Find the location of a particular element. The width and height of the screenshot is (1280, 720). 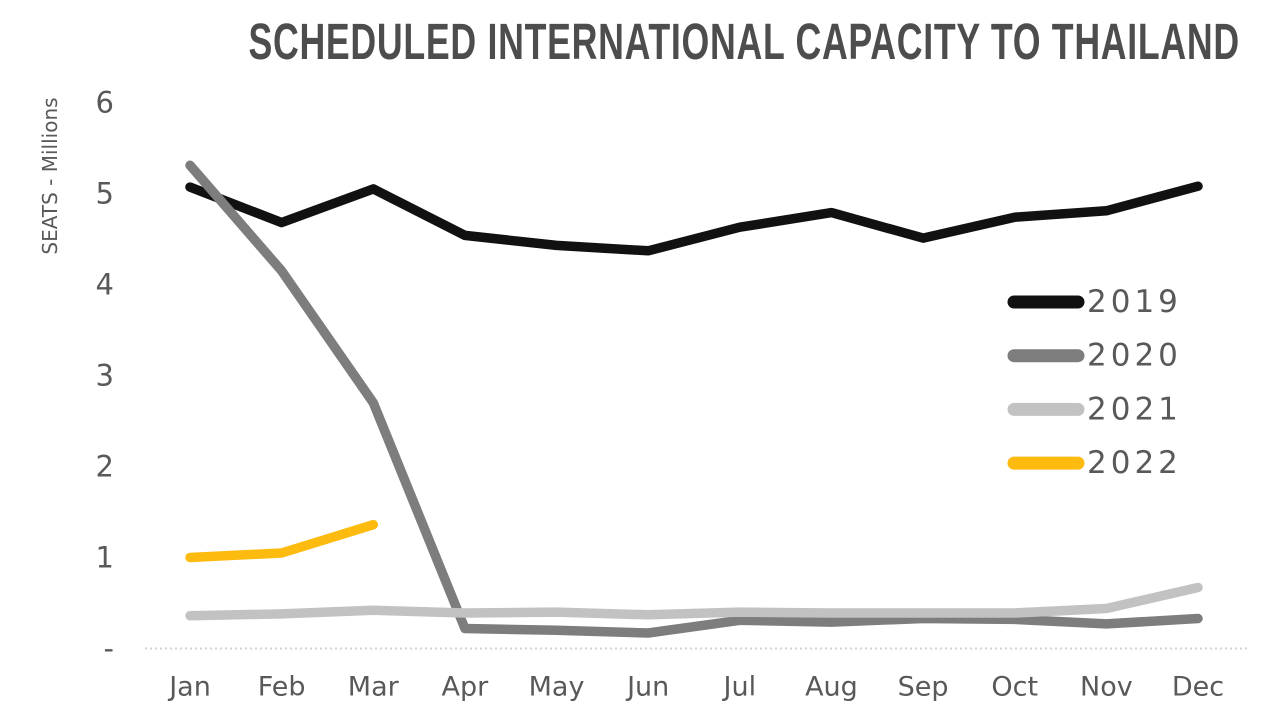

legend-label-2021: 2021 is located at coordinates (1134, 409).